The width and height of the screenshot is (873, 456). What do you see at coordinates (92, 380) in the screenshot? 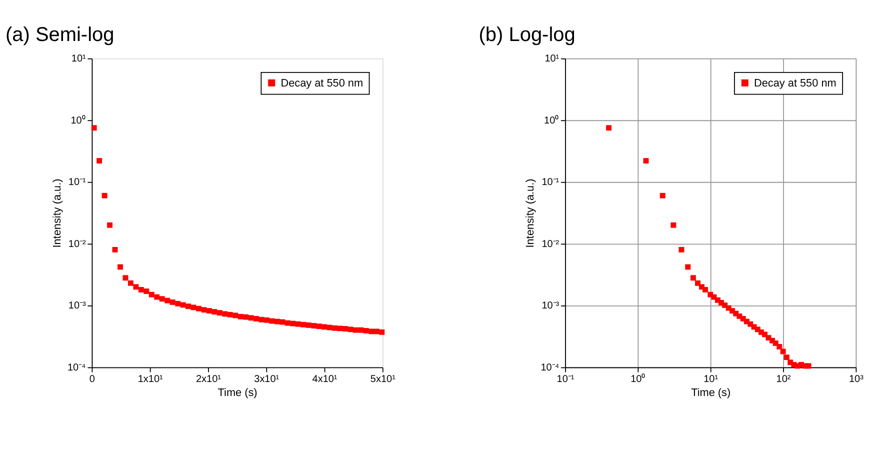
I see `x-tick-label: 0` at bounding box center [92, 380].